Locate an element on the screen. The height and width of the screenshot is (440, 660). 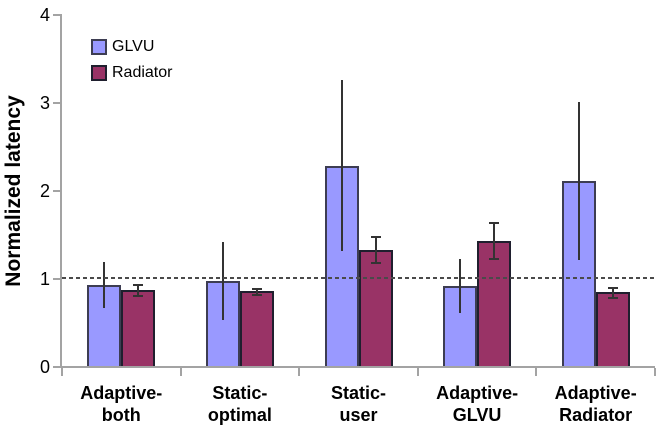
x-axis-line is located at coordinates (357, 367).